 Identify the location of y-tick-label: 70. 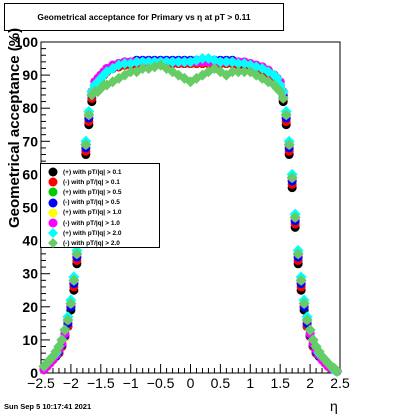
(30, 141).